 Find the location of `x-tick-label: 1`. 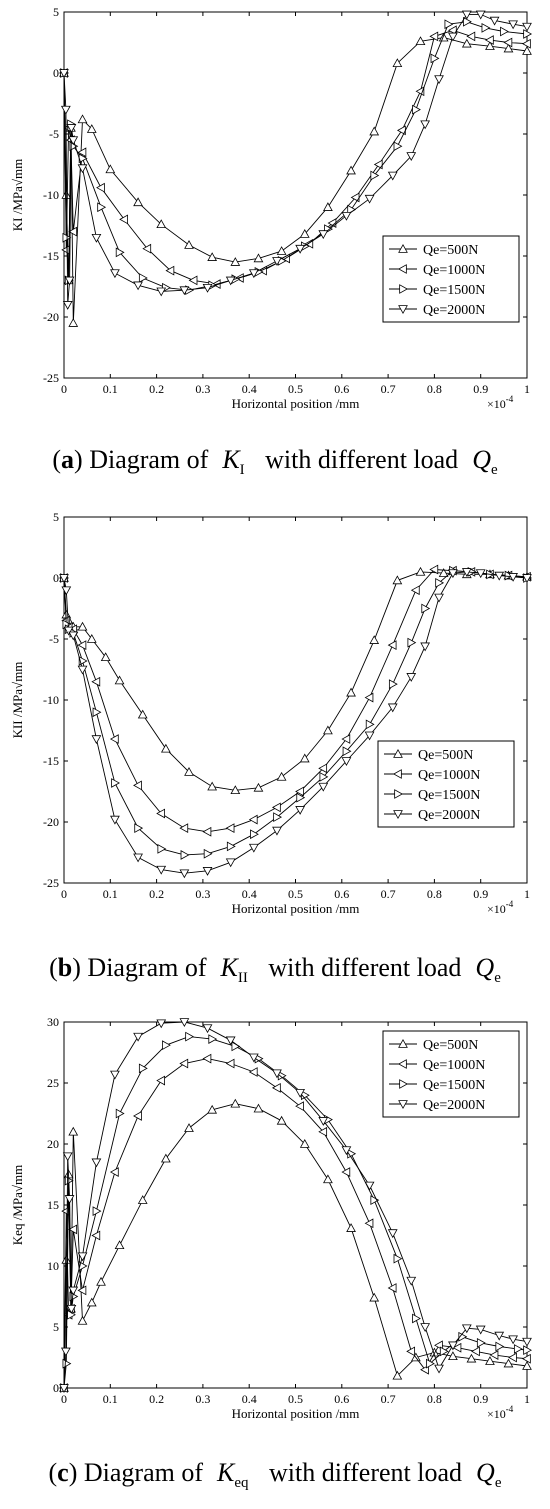

x-tick-label: 1 is located at coordinates (527, 1399).